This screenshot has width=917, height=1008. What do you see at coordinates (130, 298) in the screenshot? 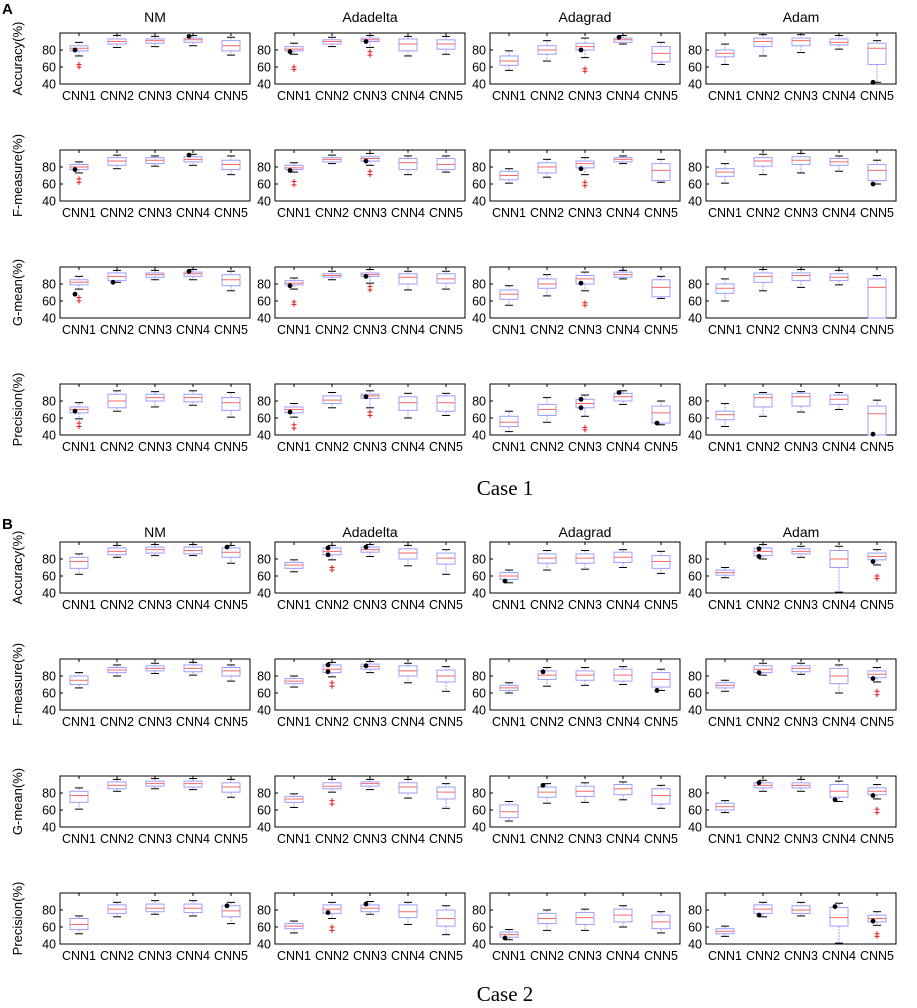
I see `subplot: 40 60 80 G-mean(%) CNN1 CNN2 CNN3 CNN4 CNN5` at bounding box center [130, 298].